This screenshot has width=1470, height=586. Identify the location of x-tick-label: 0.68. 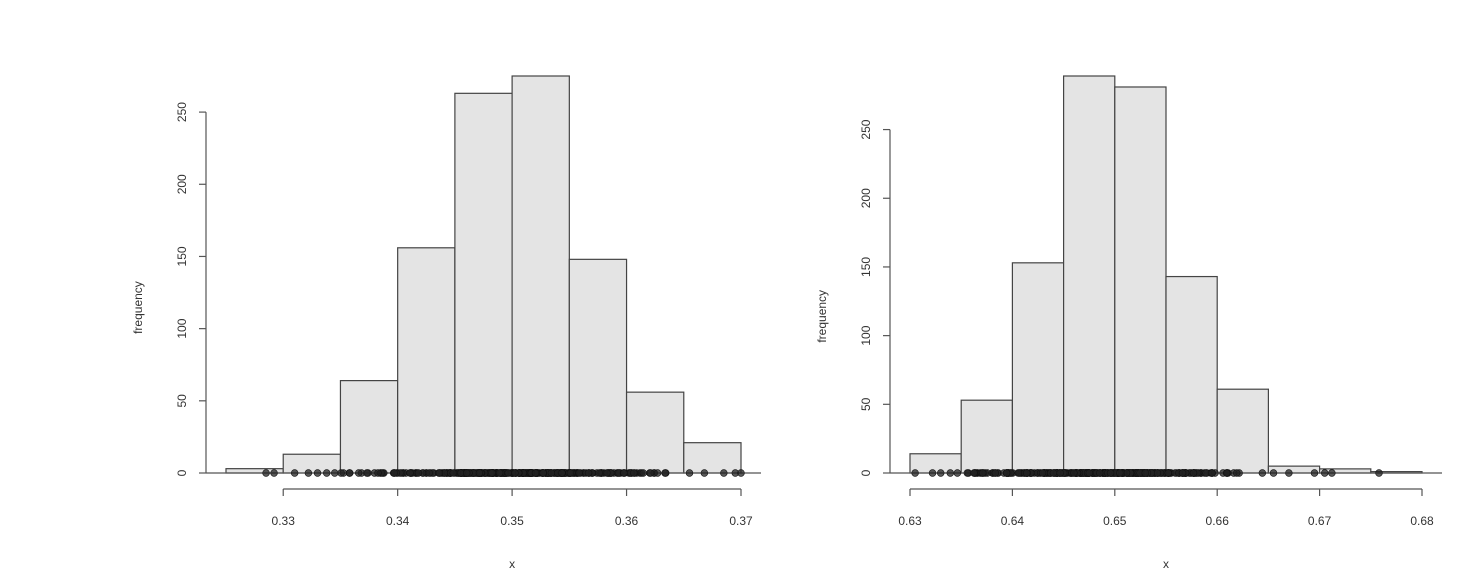
(1422, 521).